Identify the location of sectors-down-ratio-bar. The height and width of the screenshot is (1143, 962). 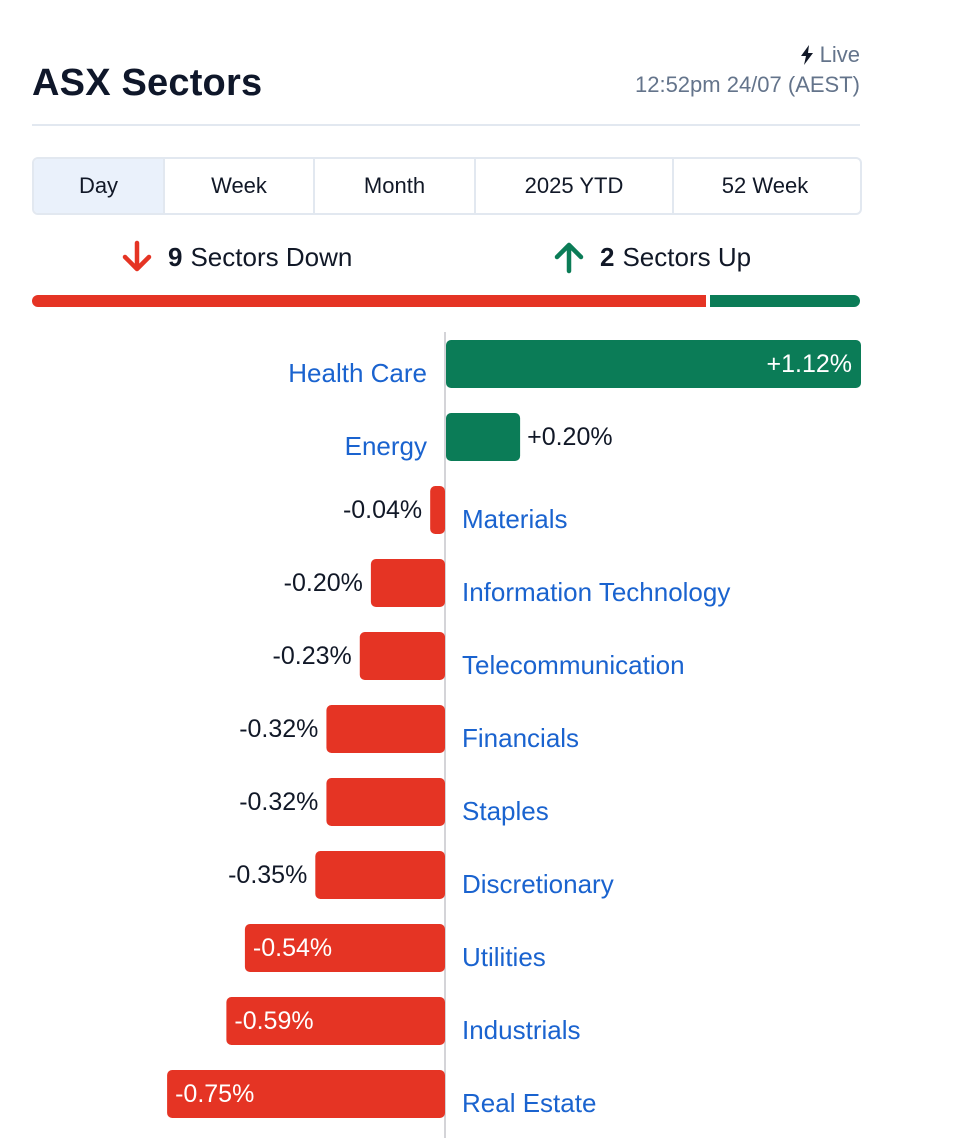
(369, 301).